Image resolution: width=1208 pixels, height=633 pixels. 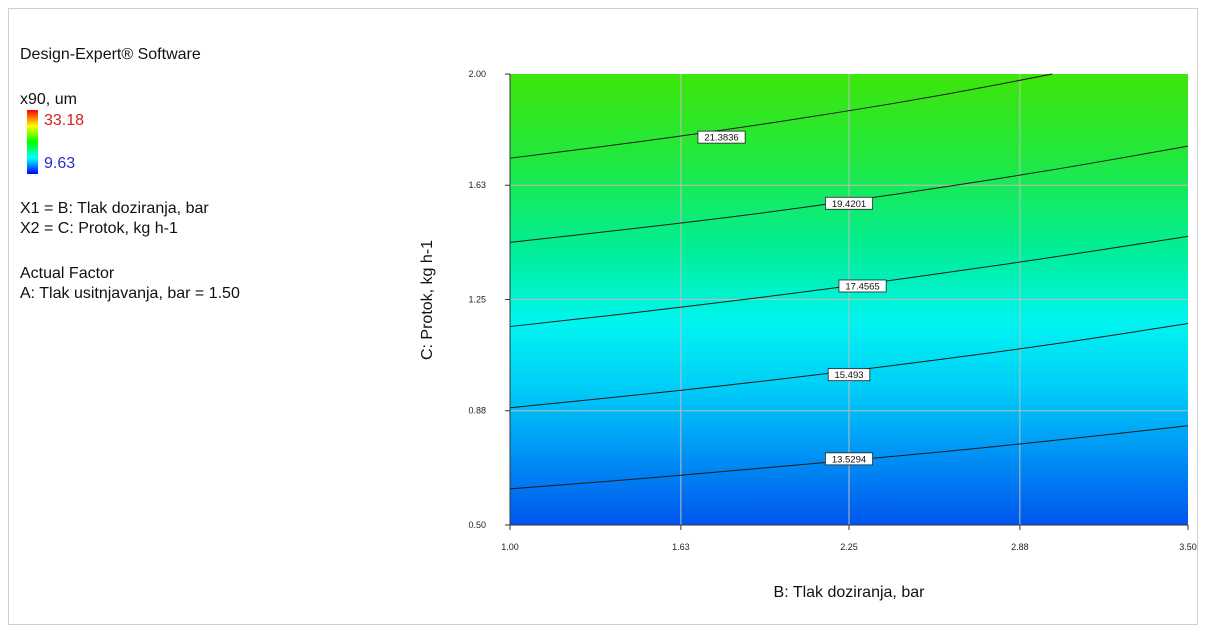 What do you see at coordinates (99, 228) in the screenshot?
I see `x2-factor: X2 = C: Protok, kg h-1` at bounding box center [99, 228].